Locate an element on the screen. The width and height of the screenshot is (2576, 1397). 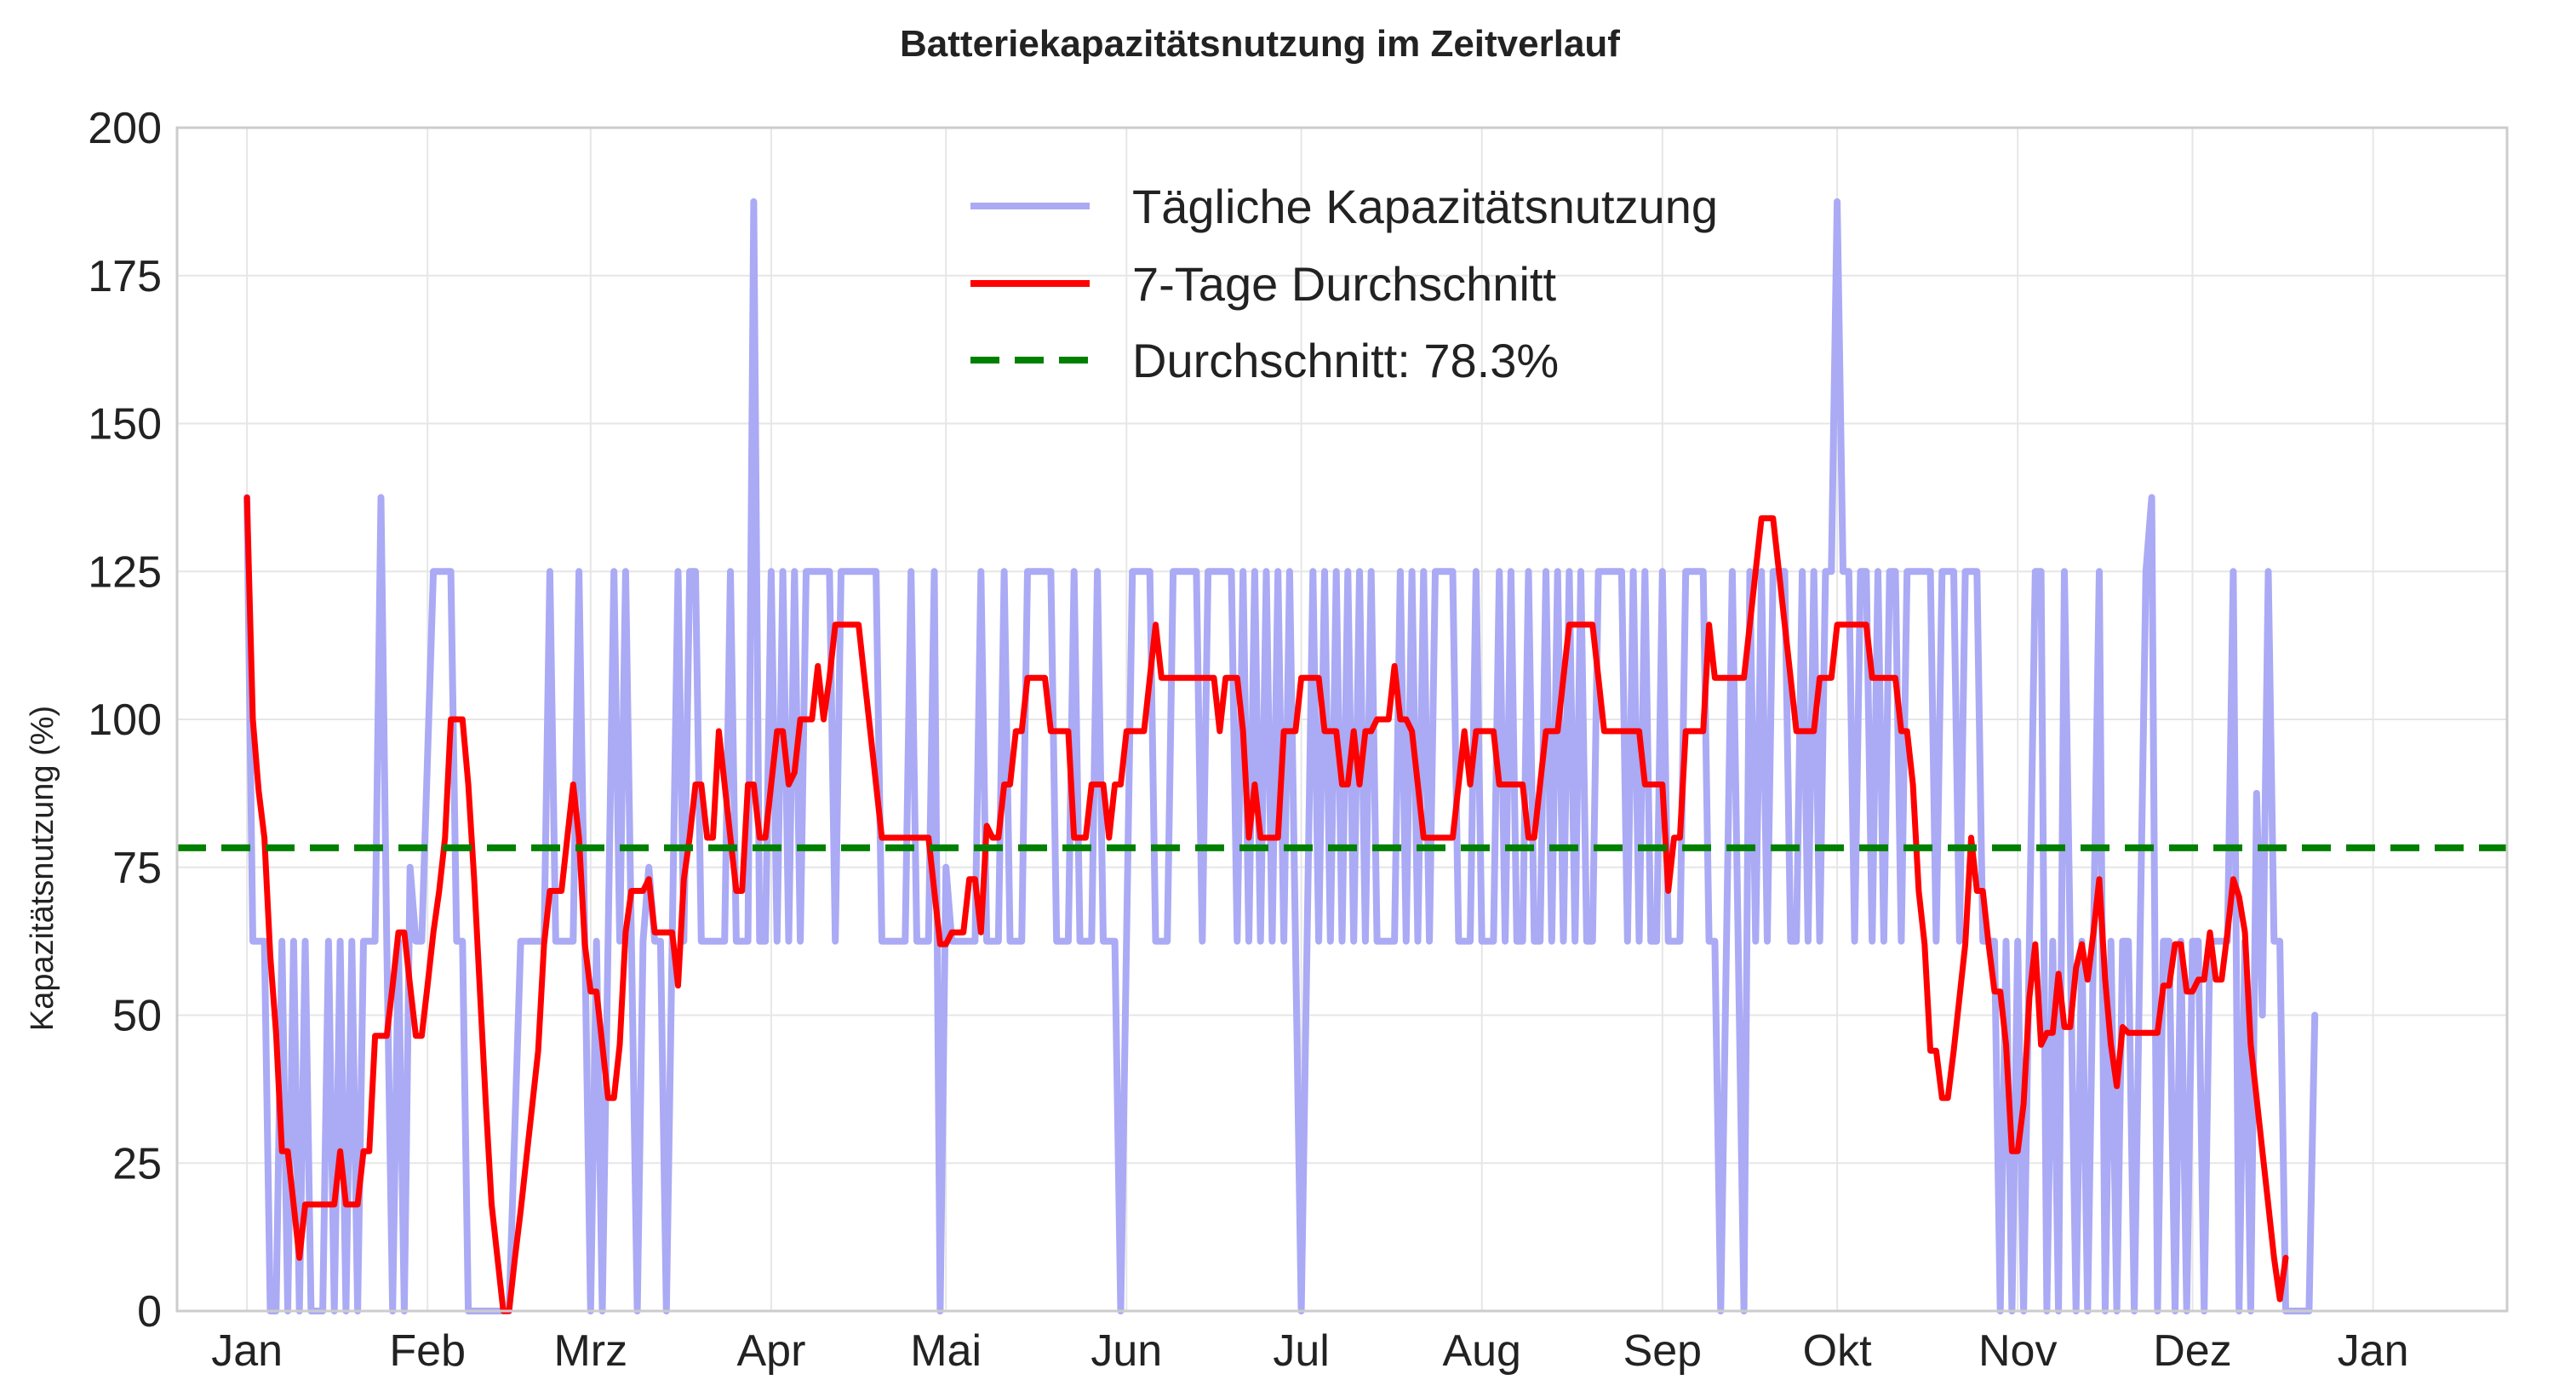
y-axis-label: Kapazitätsnutzung (%) is located at coordinates (42, 868).